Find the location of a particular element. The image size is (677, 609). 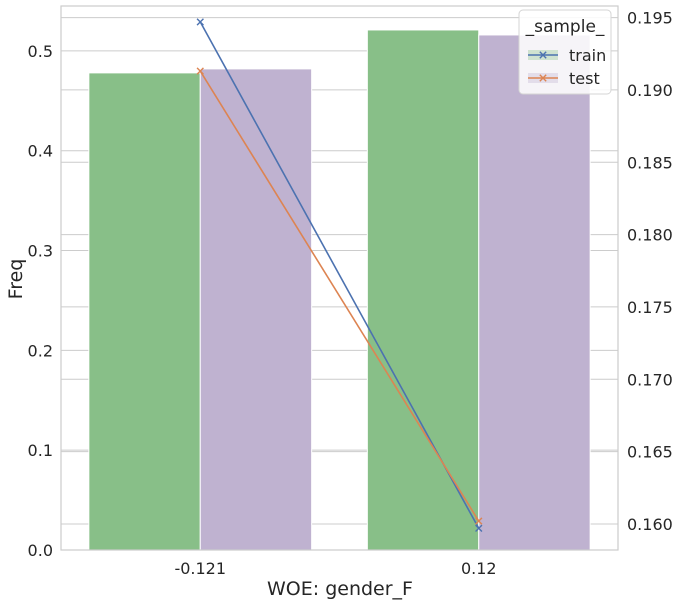

legend: _sample_train test is located at coordinates (565, 52).